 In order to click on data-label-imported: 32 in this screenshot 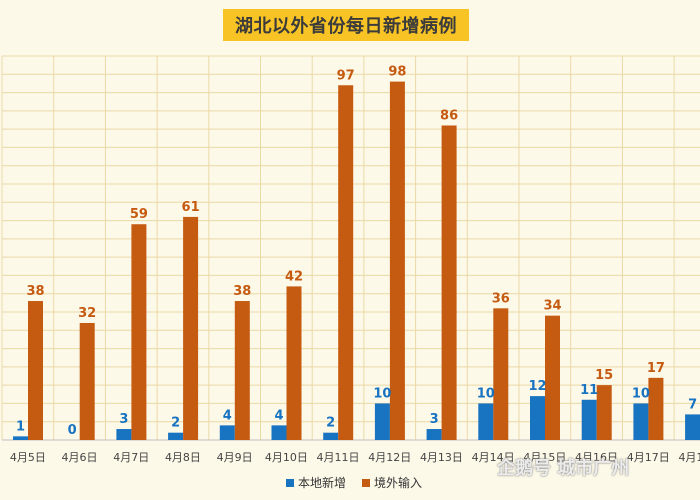, I will do `click(87, 313)`.